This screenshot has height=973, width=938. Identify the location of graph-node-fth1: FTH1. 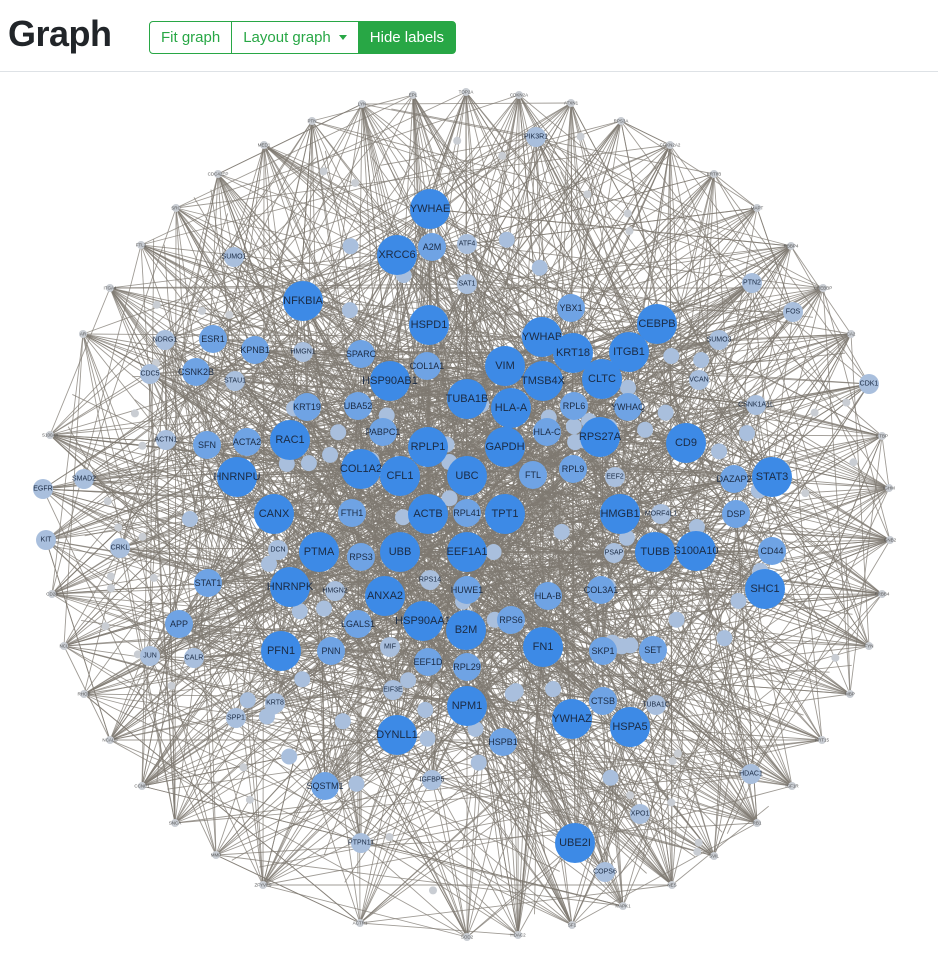
(352, 513).